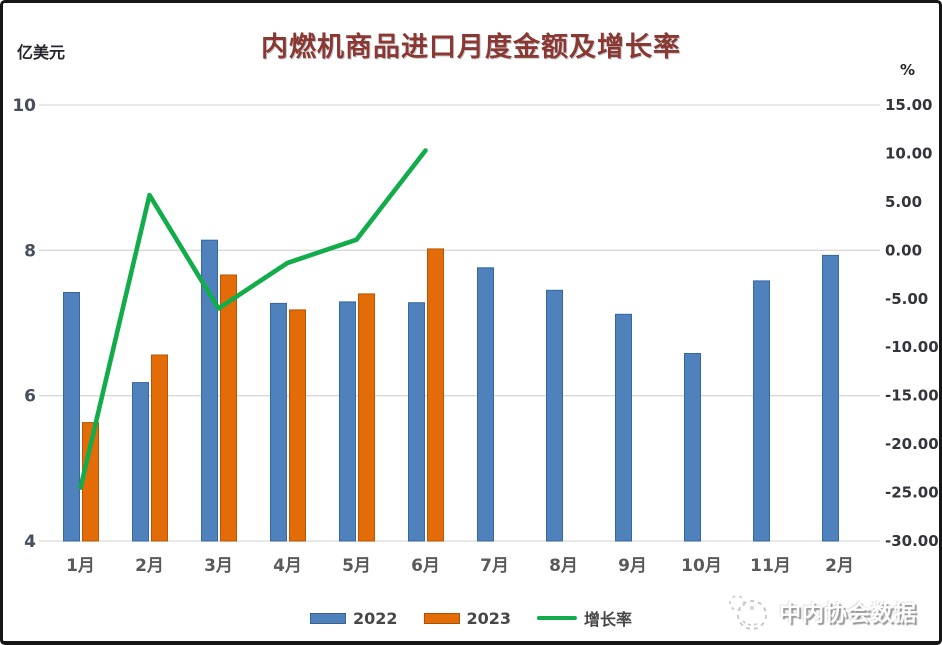 The width and height of the screenshot is (942, 645). Describe the element at coordinates (903, 202) in the screenshot. I see `y-axis-right-tick: 5.00` at that location.